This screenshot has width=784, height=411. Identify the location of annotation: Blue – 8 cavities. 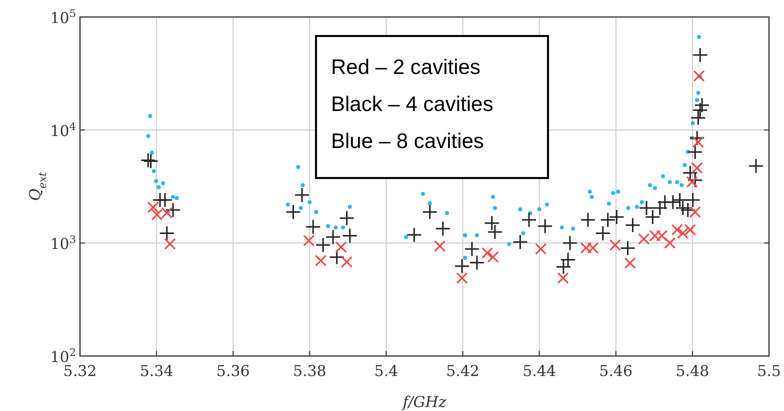
(407, 141).